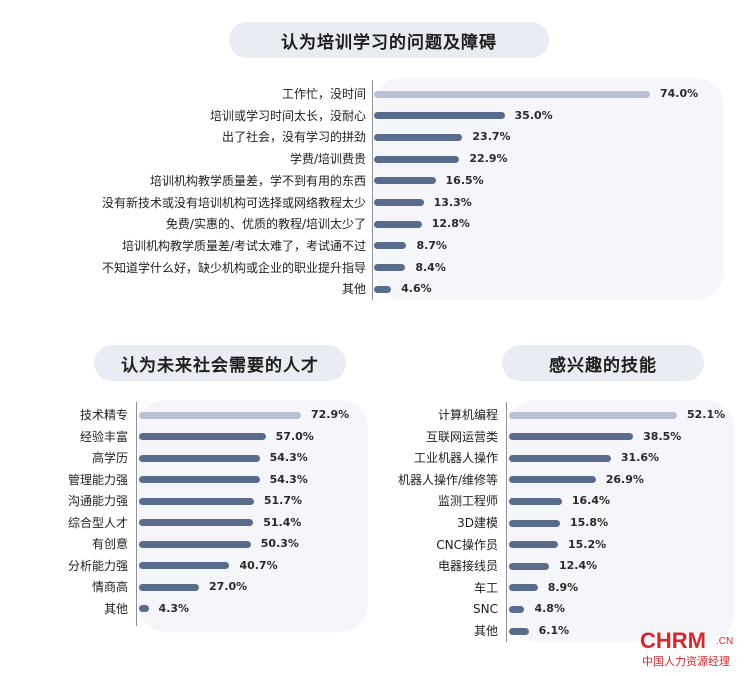  I want to click on category-label: 综合型人才, so click(97, 522).